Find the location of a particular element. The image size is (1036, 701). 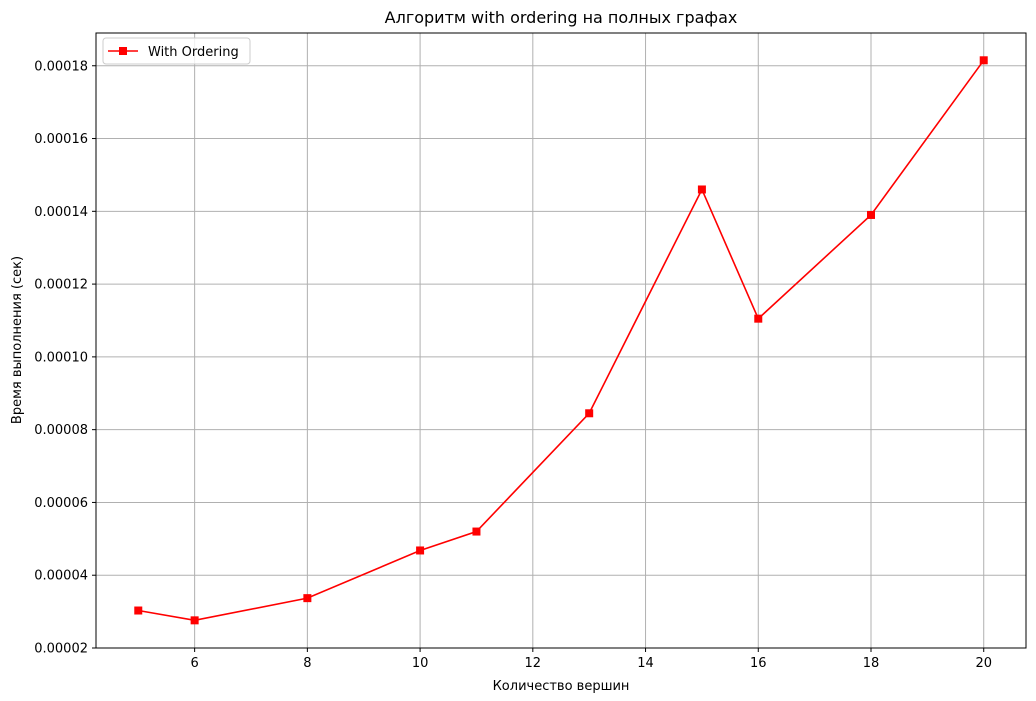

y-tick-label: 0.00008 is located at coordinates (61, 430).